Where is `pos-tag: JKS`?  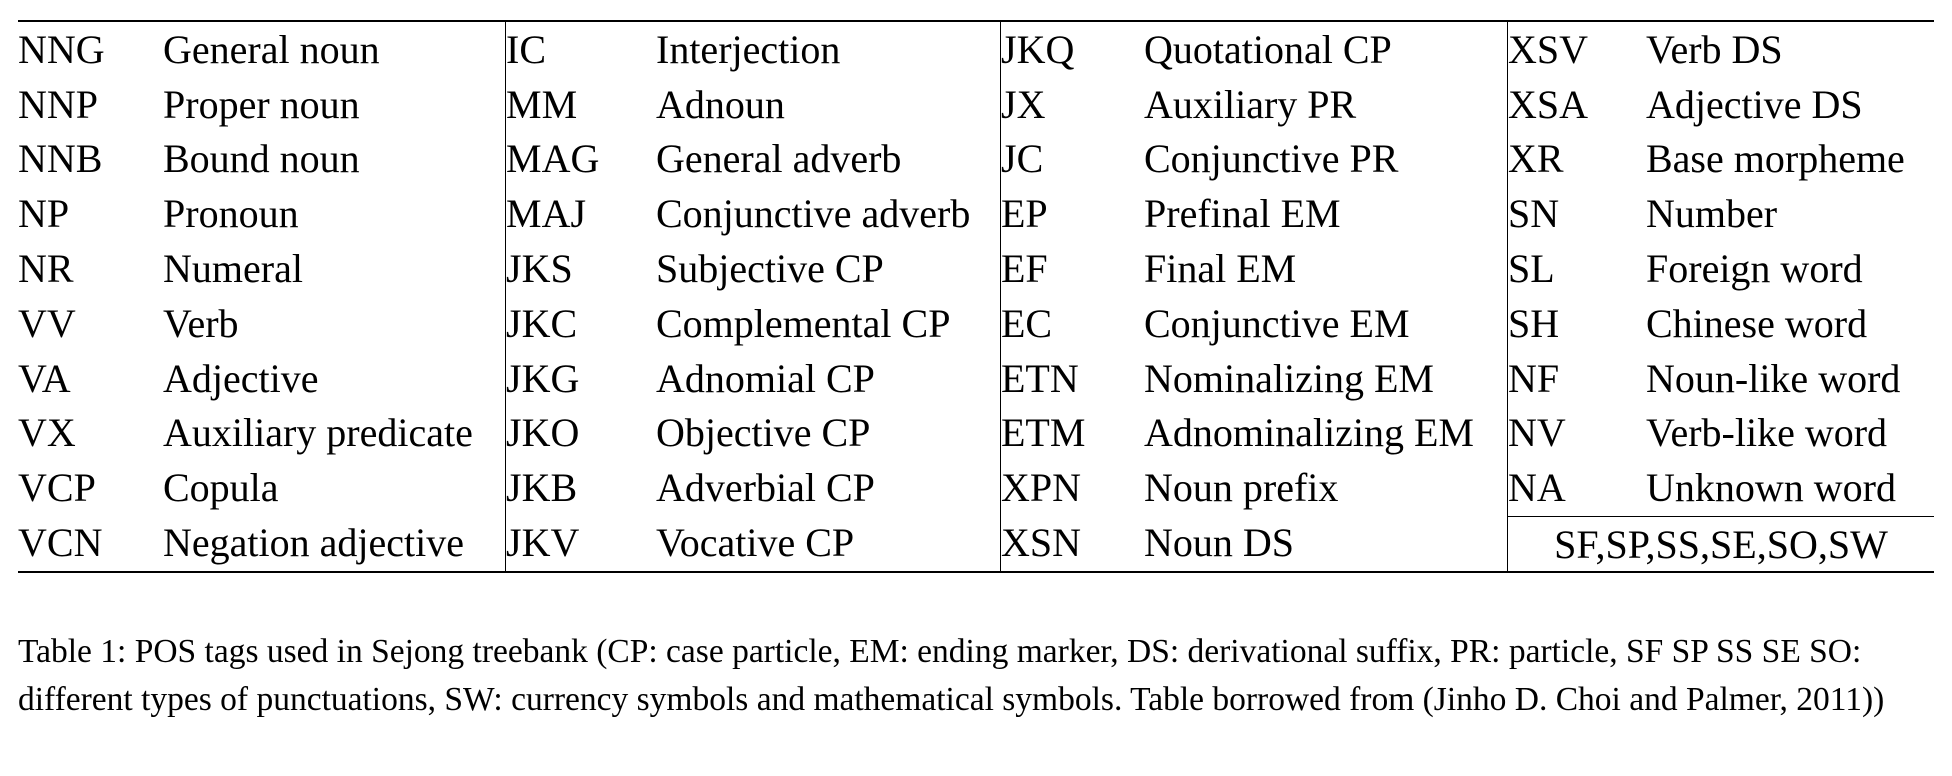 pos-tag: JKS is located at coordinates (539, 269).